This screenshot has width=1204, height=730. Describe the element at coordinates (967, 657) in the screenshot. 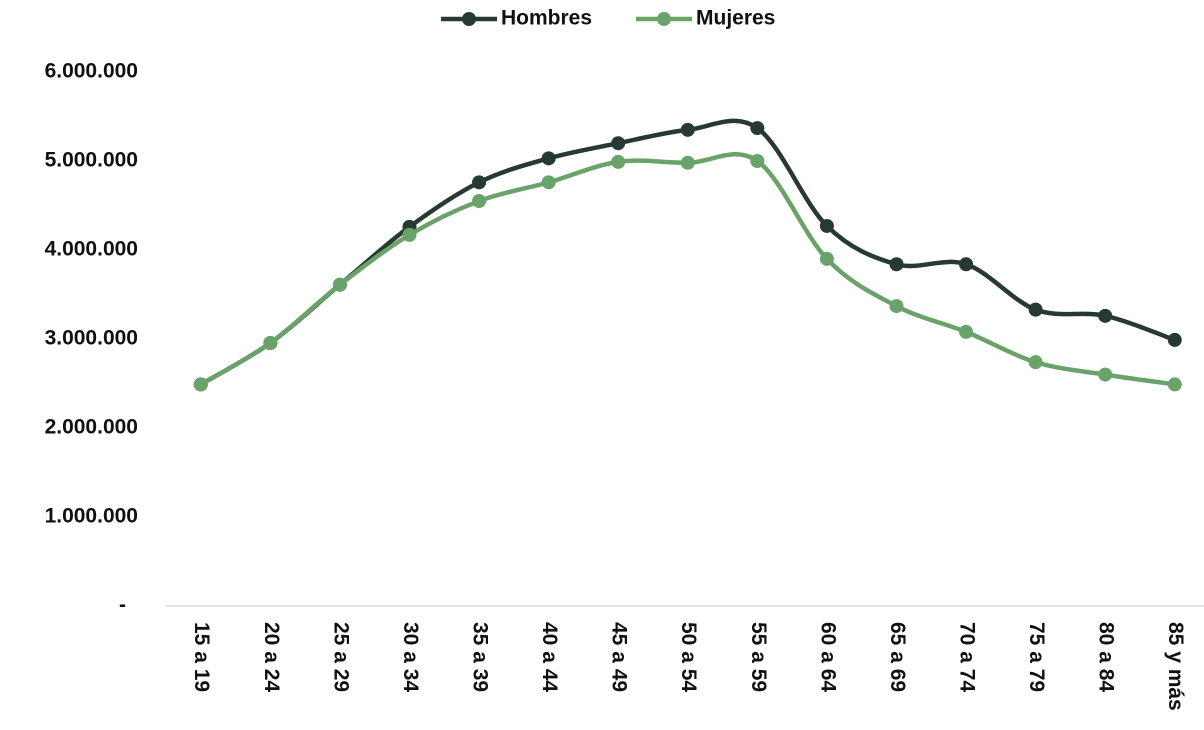

I see `x-tick-label: 70 a 74` at that location.